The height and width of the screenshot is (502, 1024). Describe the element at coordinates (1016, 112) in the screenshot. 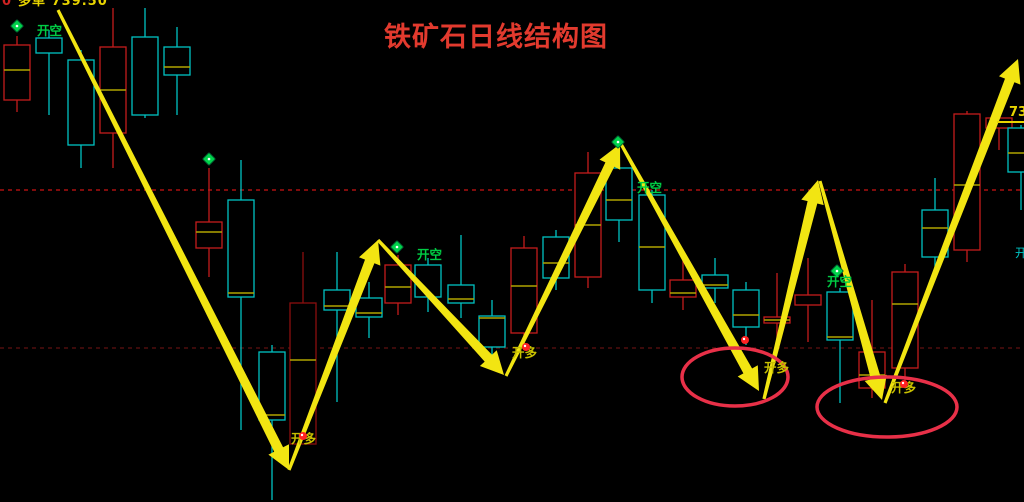

I see `last-price-tag: 73` at that location.